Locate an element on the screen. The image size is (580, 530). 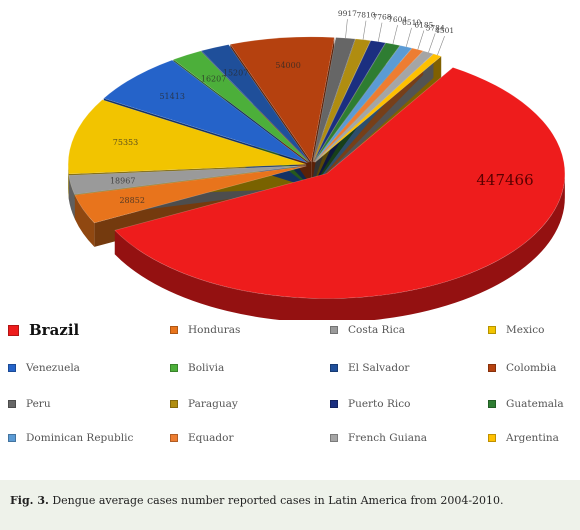
legend-item-dominican-republic: Dominican Republic is located at coordinates (70, 438).